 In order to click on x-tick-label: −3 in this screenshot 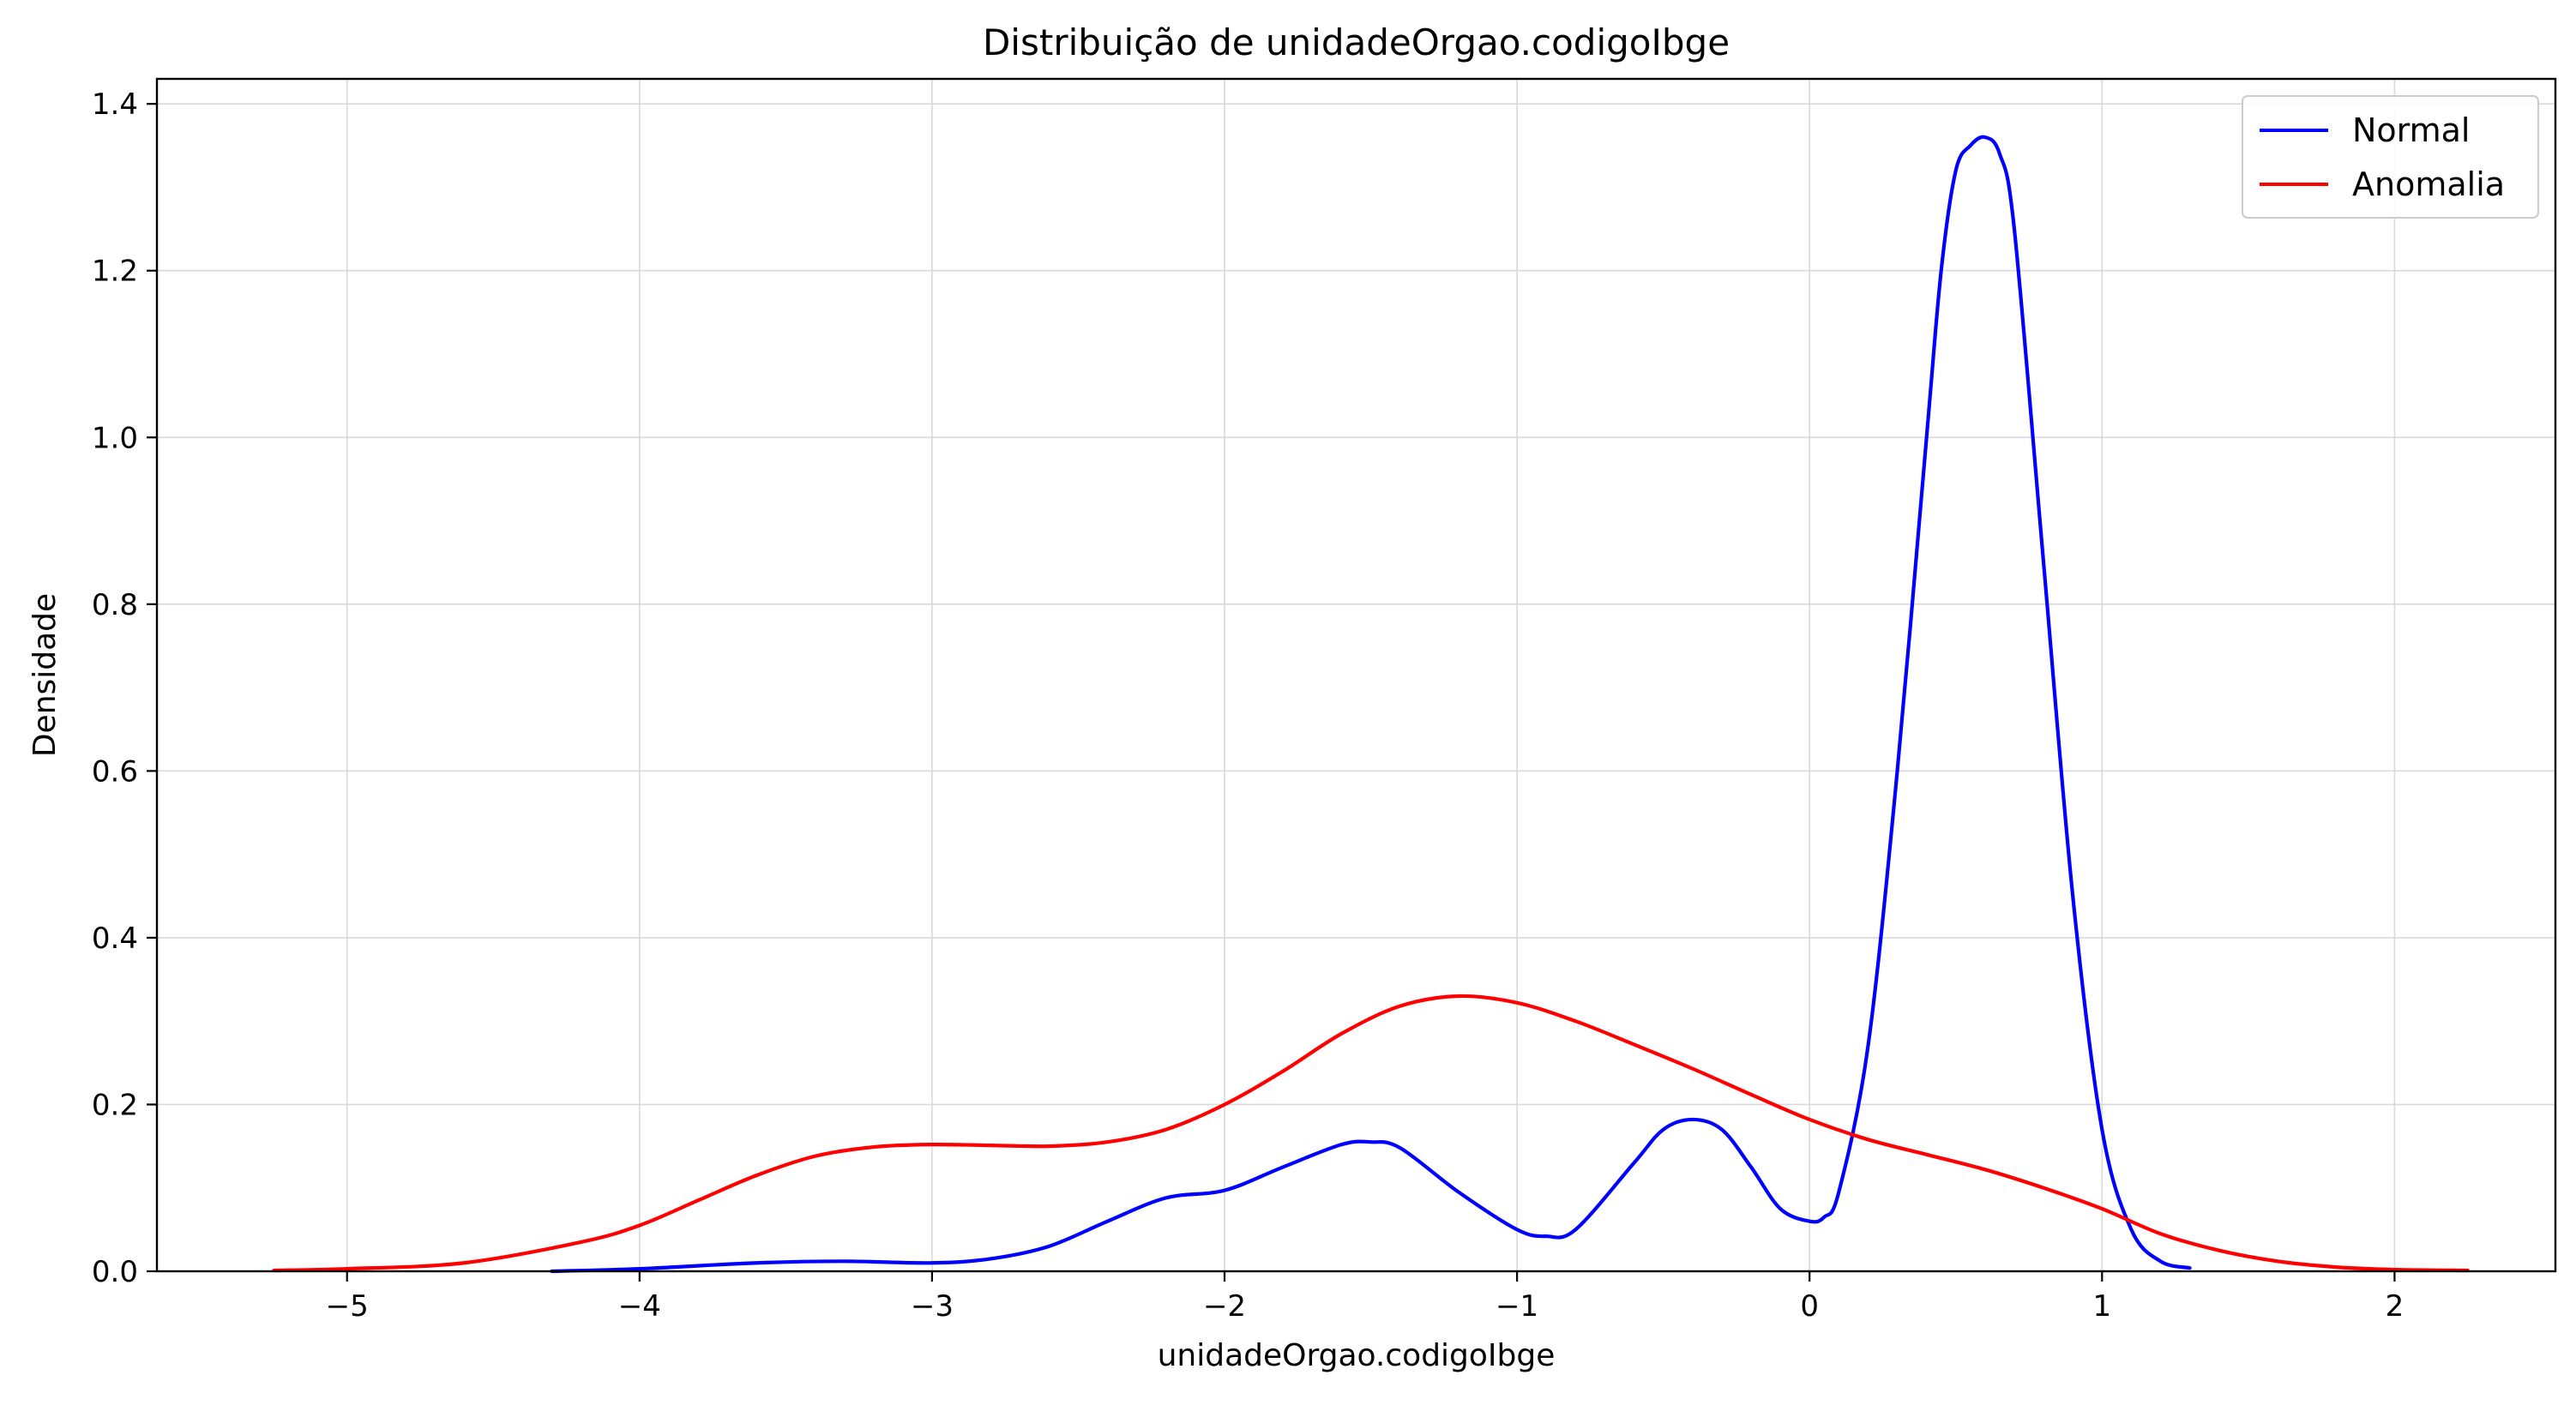, I will do `click(932, 1307)`.